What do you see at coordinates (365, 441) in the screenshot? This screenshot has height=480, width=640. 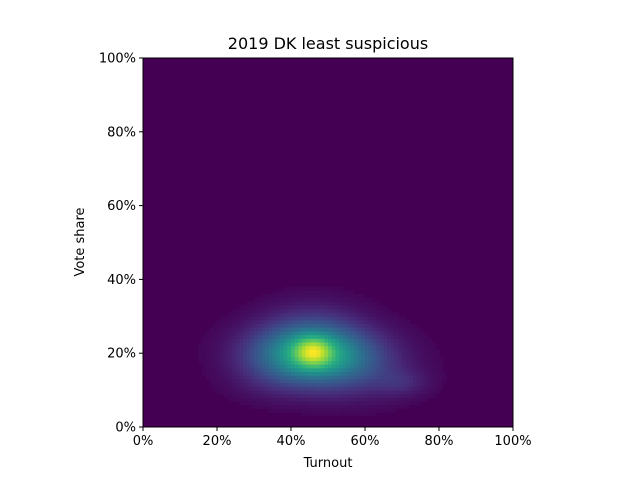 I see `x-tick-label: 60%` at bounding box center [365, 441].